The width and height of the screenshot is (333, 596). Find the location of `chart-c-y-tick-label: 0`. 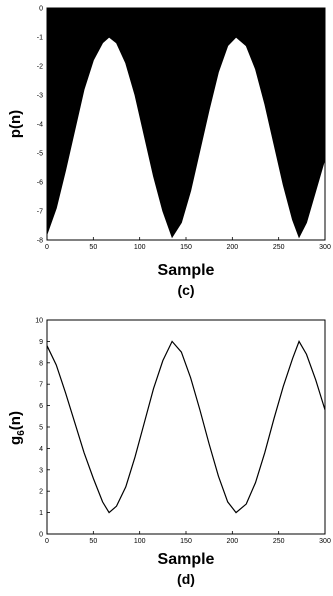

chart-c-y-tick-label: 0 is located at coordinates (41, 9).